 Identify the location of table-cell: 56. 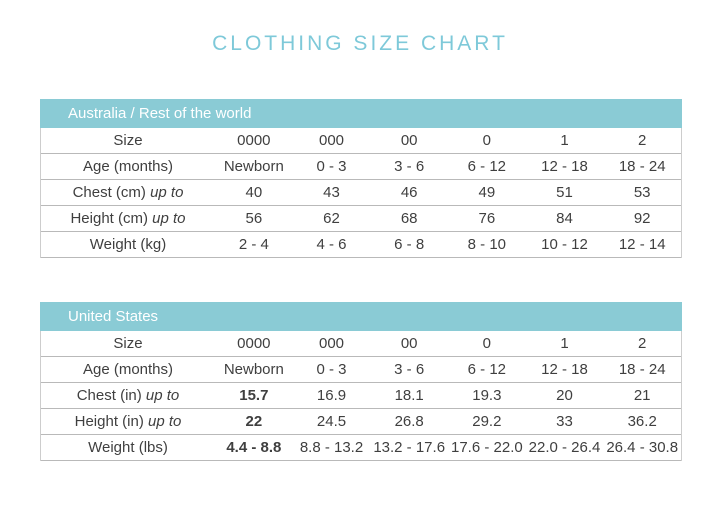
(254, 218).